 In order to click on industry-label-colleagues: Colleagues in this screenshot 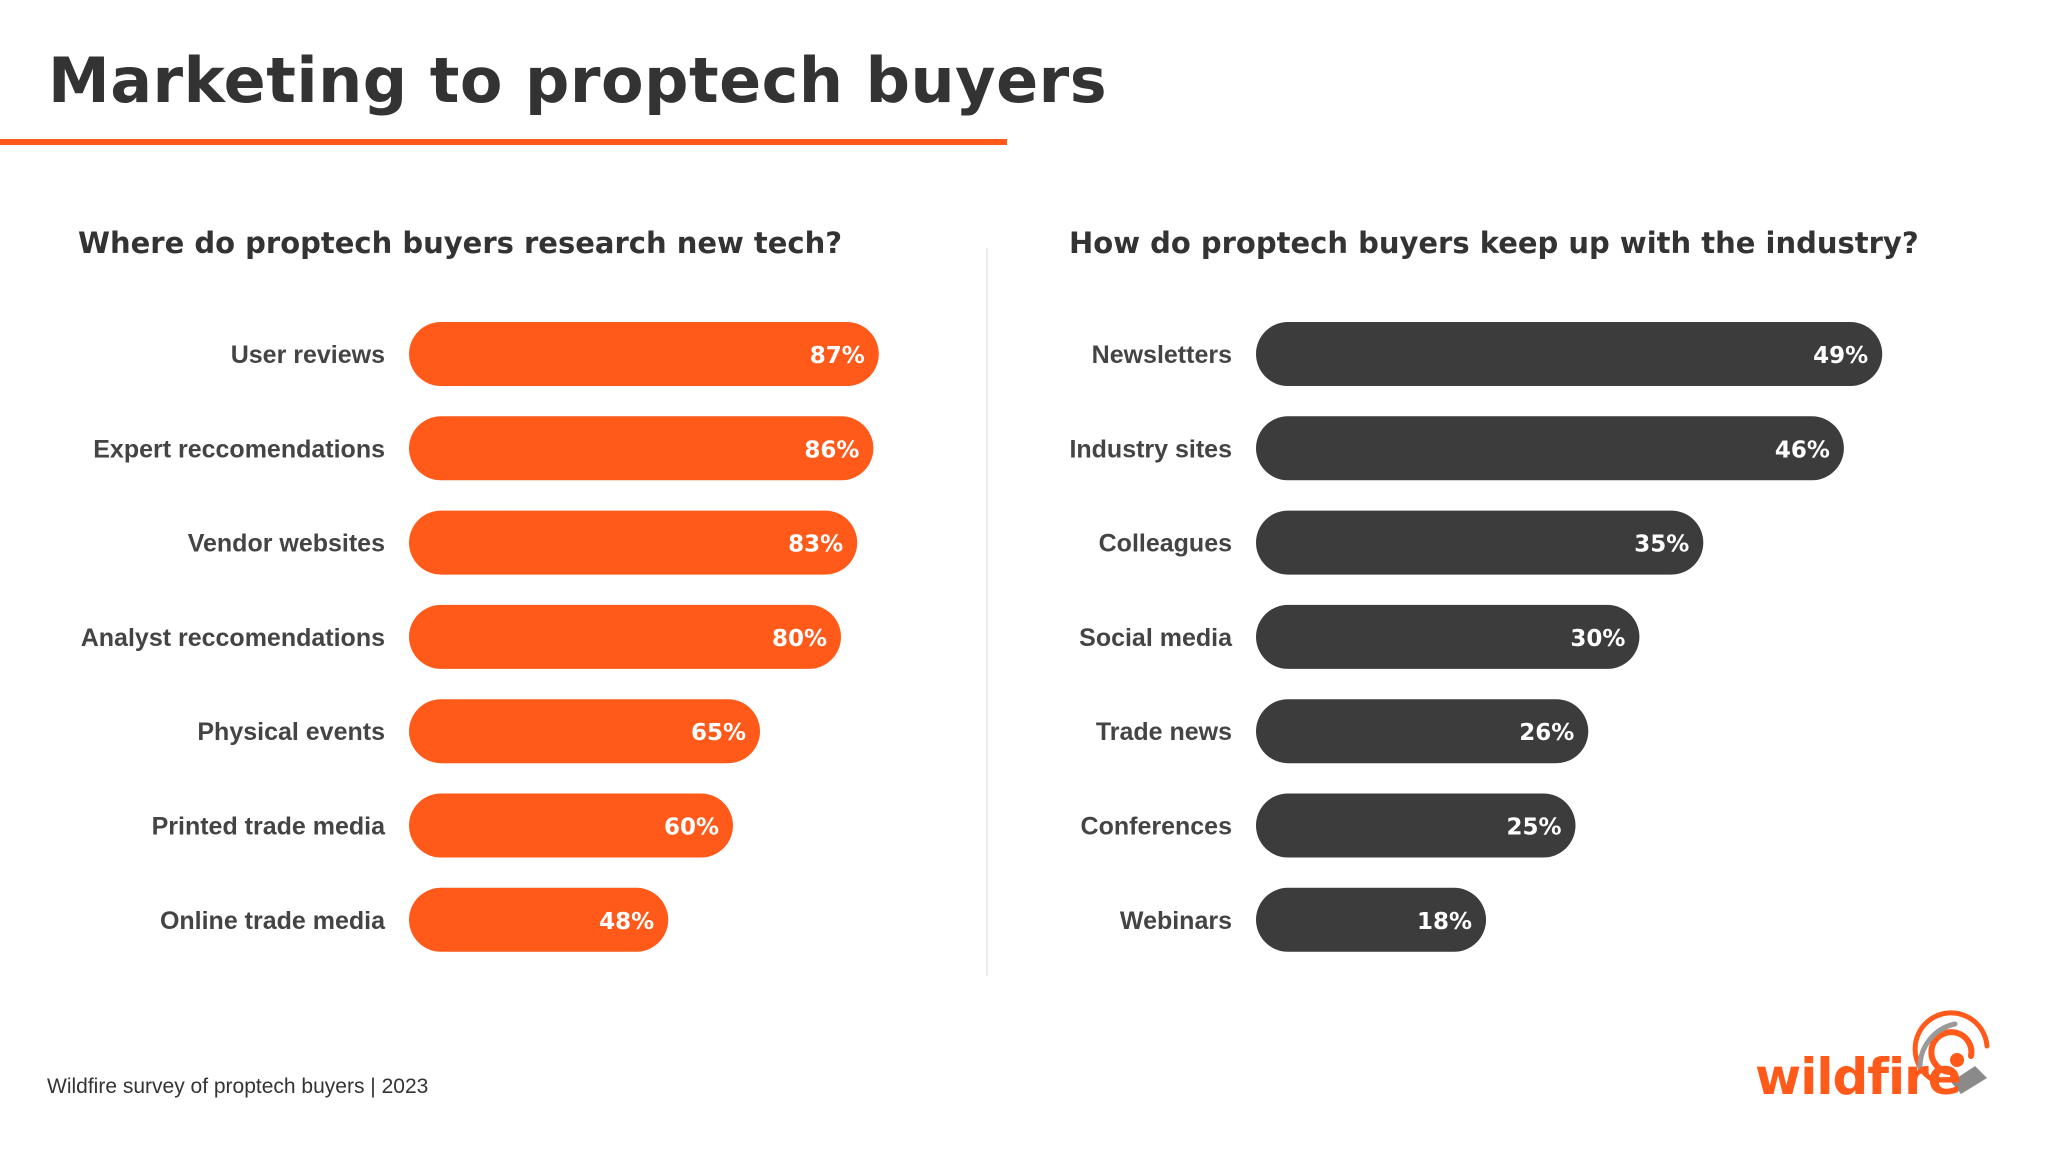, I will do `click(1165, 544)`.